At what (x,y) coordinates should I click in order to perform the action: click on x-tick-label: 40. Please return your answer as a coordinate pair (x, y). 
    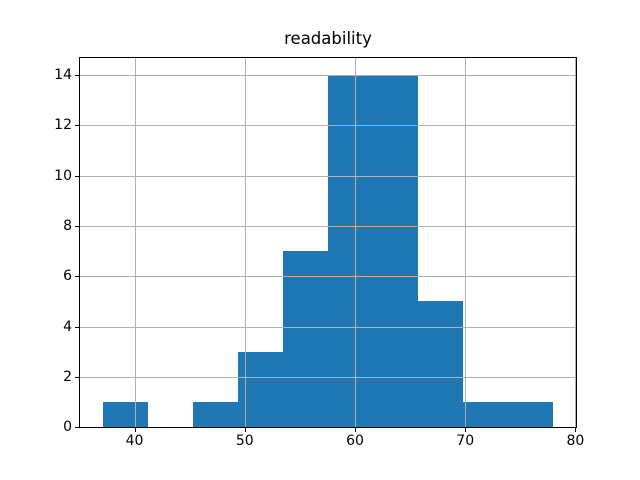
    Looking at the image, I should click on (134, 441).